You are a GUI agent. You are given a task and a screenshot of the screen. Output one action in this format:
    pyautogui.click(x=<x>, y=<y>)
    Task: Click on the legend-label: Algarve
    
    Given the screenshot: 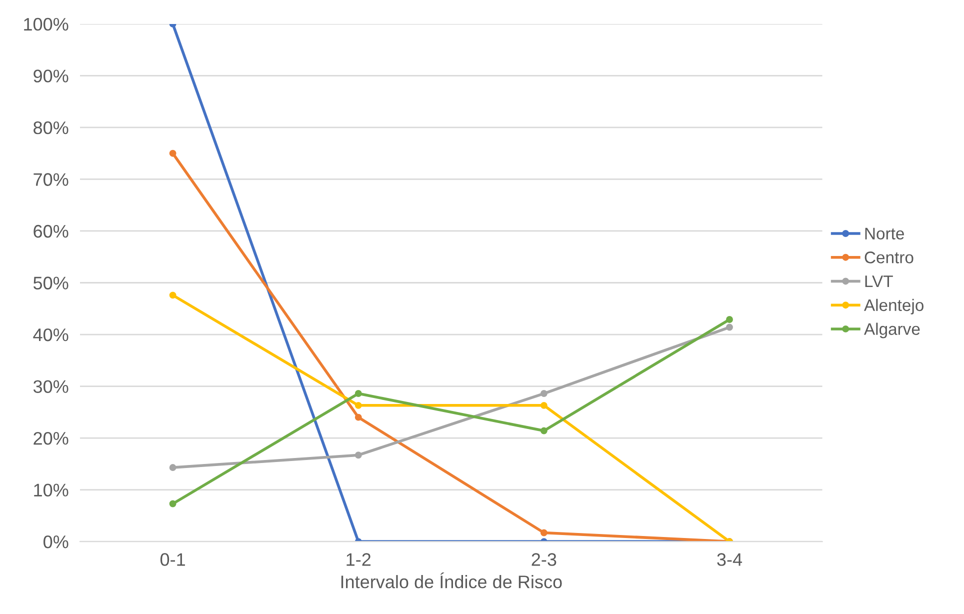 What is the action you would take?
    pyautogui.click(x=892, y=330)
    